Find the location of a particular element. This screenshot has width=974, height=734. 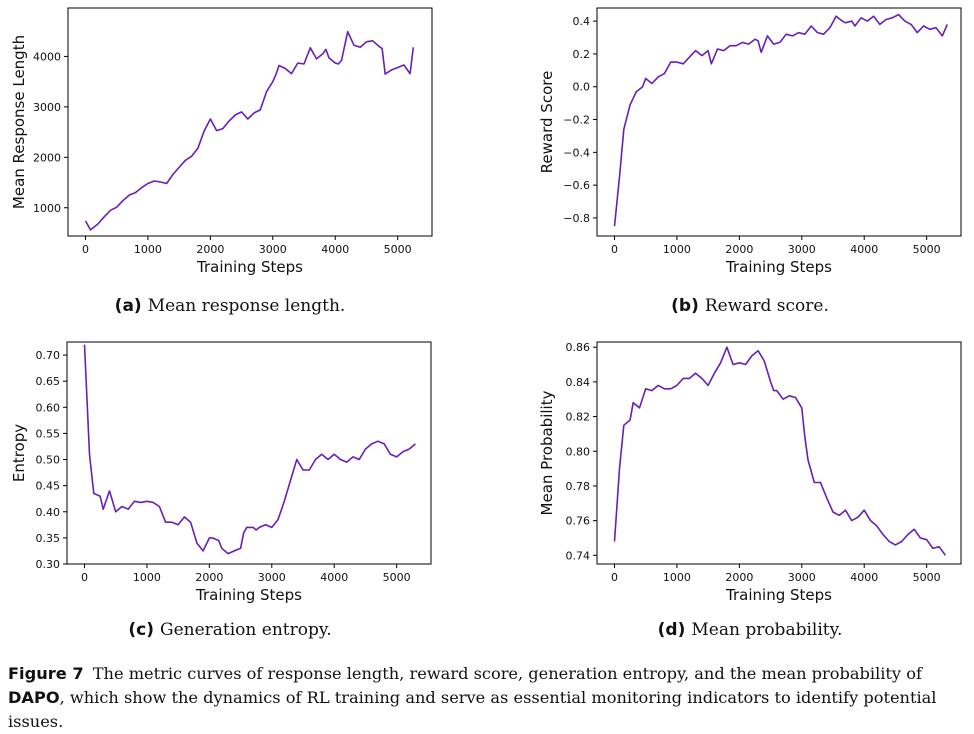

y-tick-label: 0.84 is located at coordinates (578, 382).